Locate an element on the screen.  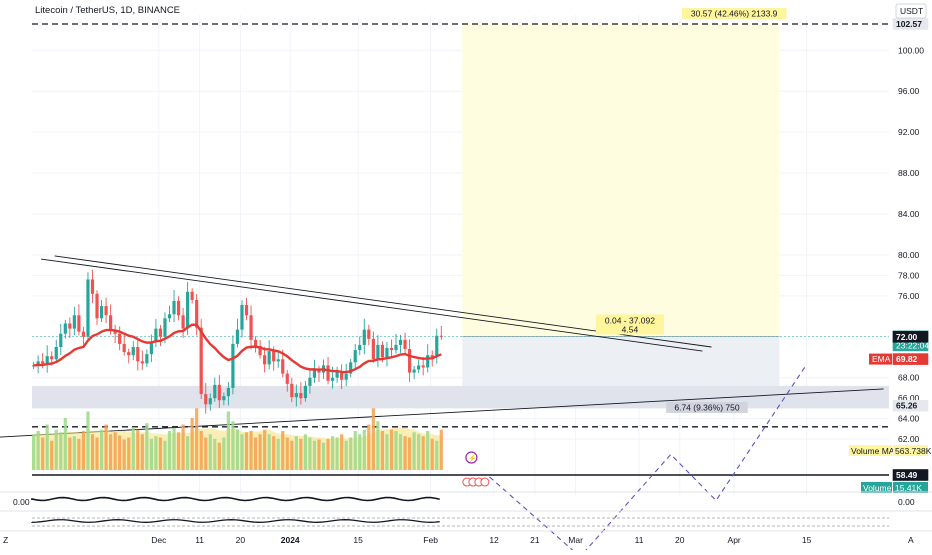
support-zone is located at coordinates (460, 397).